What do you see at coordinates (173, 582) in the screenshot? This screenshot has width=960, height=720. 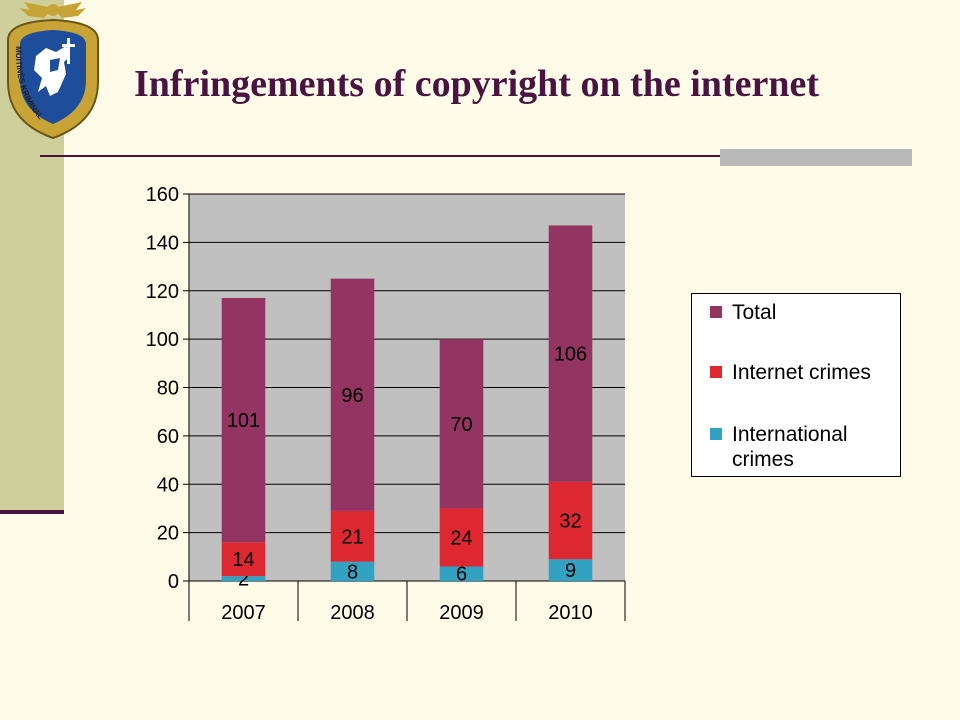 I see `y-tick-label: 0` at bounding box center [173, 582].